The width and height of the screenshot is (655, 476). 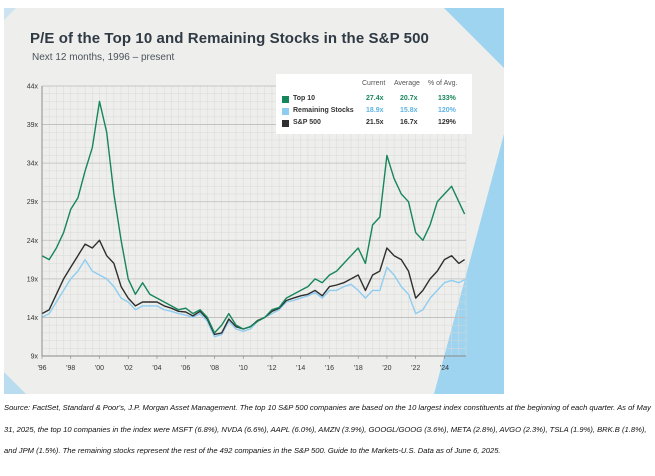 What do you see at coordinates (103, 57) in the screenshot?
I see `chart-subtitle: Next 12 months, 1996 – present` at bounding box center [103, 57].